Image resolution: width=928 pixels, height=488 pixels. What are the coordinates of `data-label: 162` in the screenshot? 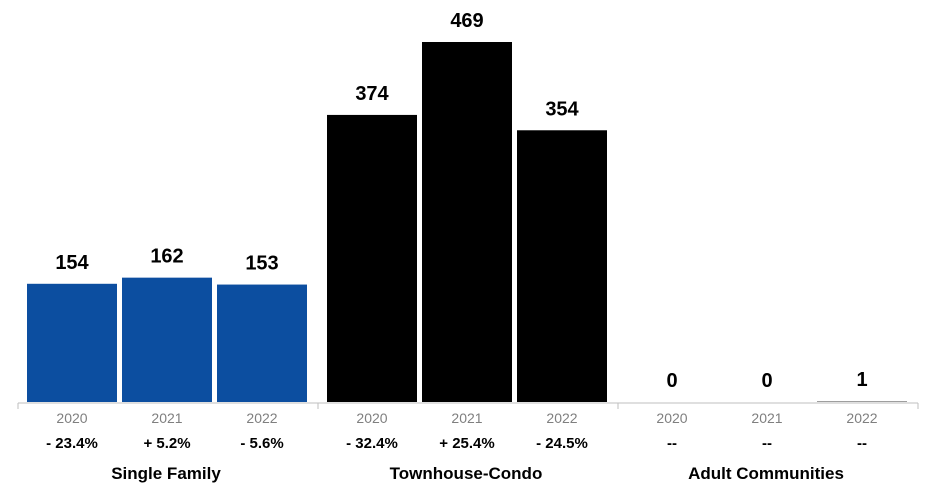 It's located at (166, 257).